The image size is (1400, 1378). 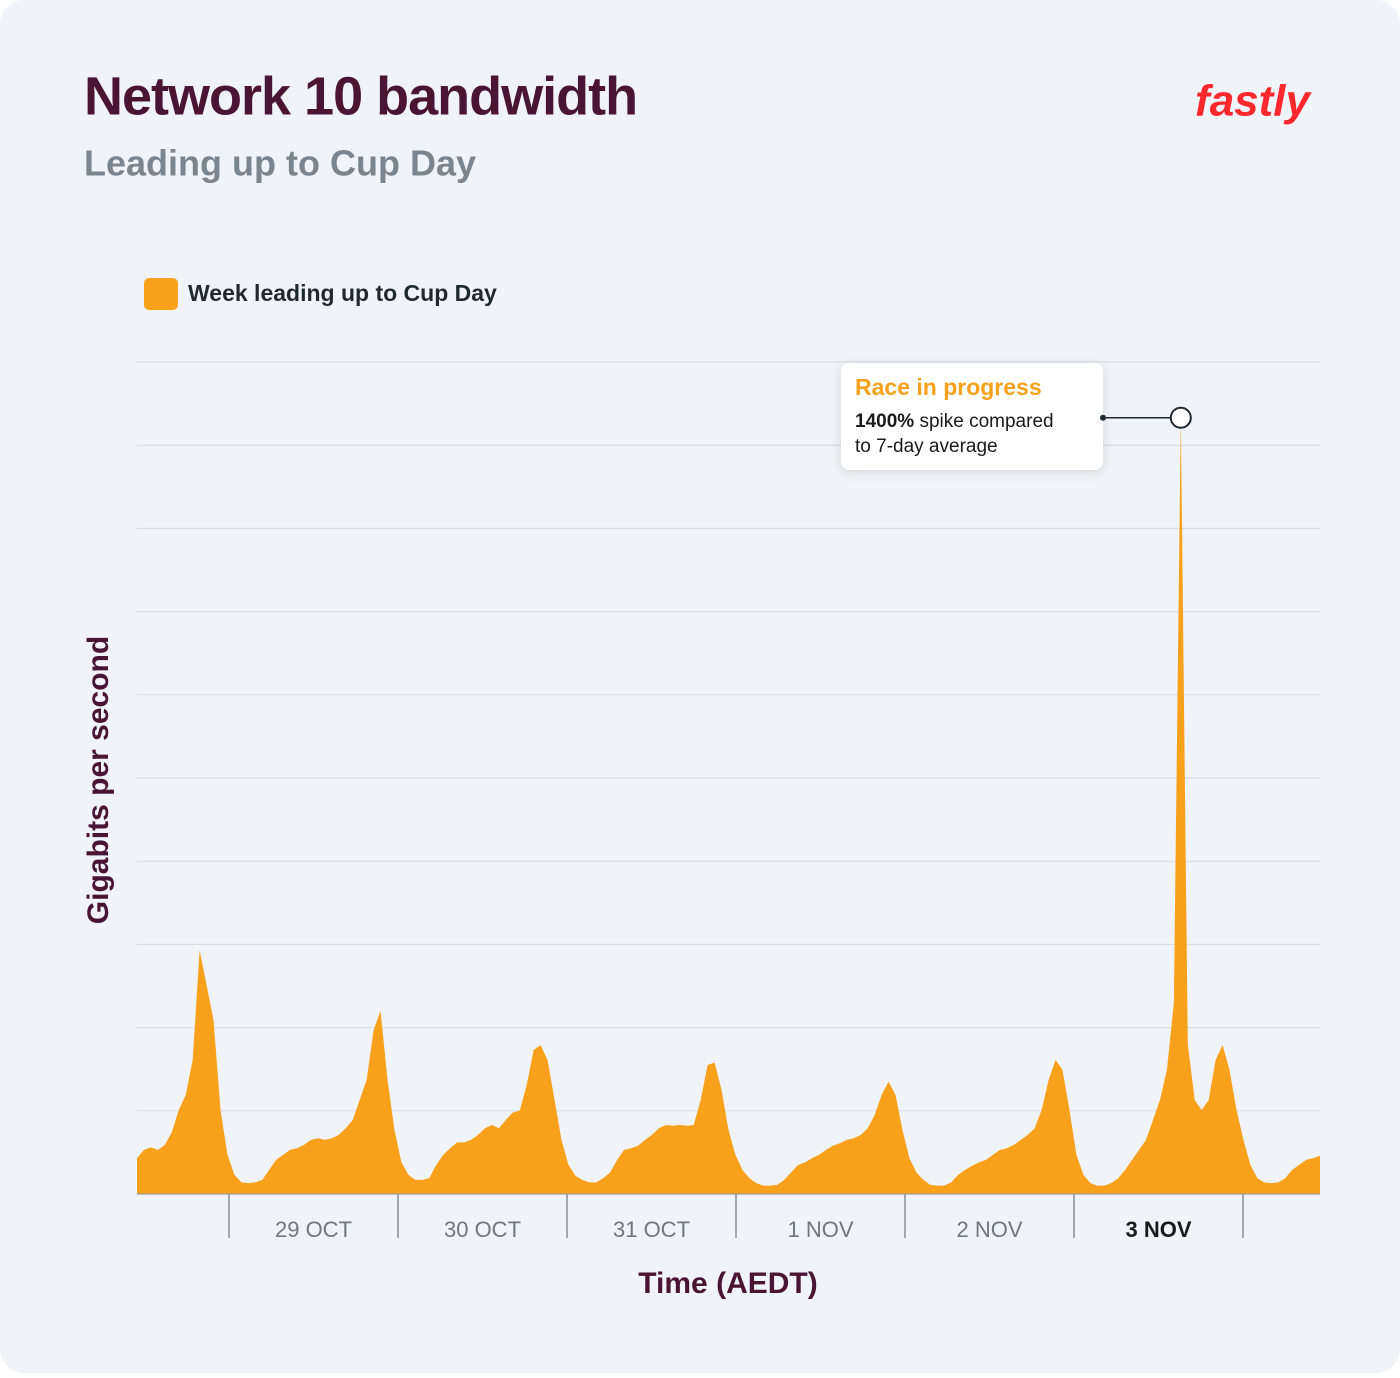 What do you see at coordinates (986, 421) in the screenshot?
I see `annotation-text-line: spike compared` at bounding box center [986, 421].